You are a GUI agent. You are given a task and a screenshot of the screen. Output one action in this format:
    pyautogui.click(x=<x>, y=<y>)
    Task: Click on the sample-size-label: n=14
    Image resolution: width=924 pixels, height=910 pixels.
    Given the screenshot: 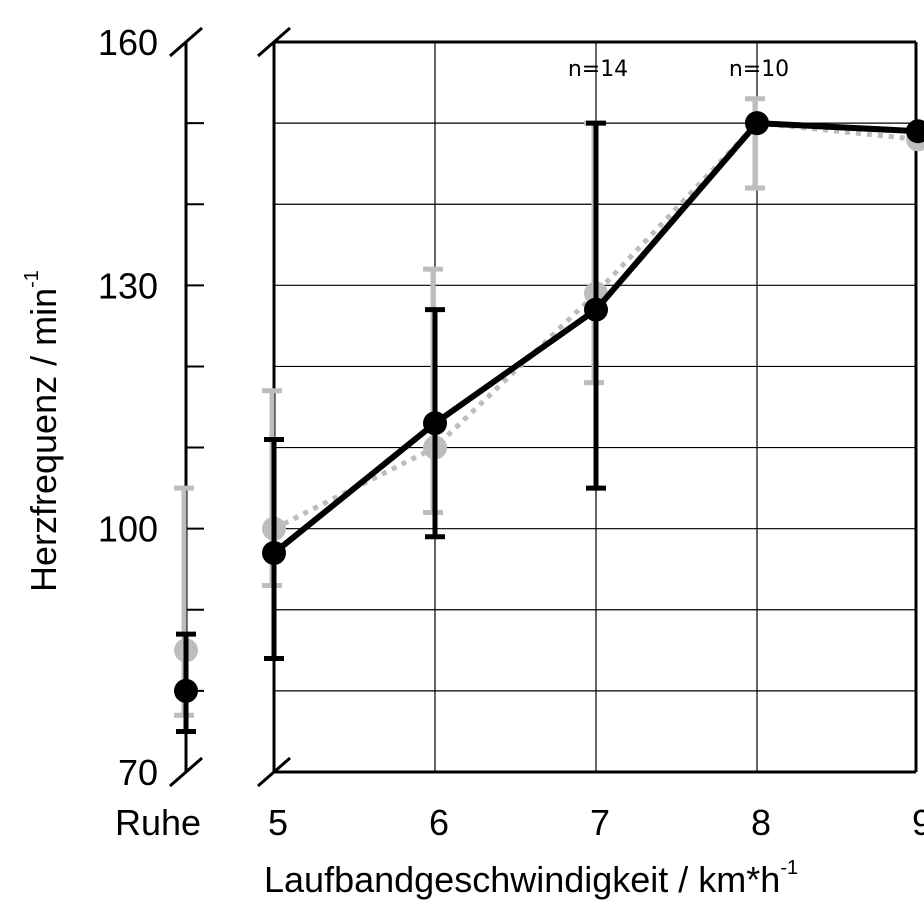 What is the action you would take?
    pyautogui.click(x=598, y=69)
    